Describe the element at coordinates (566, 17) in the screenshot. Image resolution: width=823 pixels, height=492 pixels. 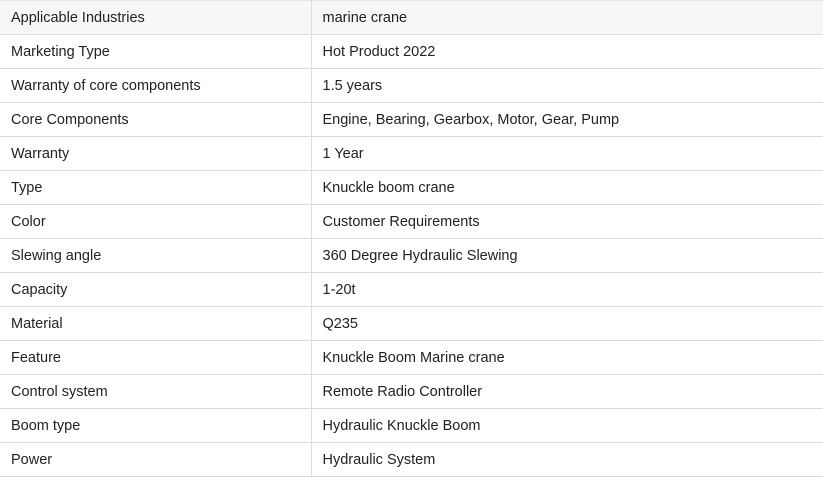
I see `spec-value: marine crane` at that location.